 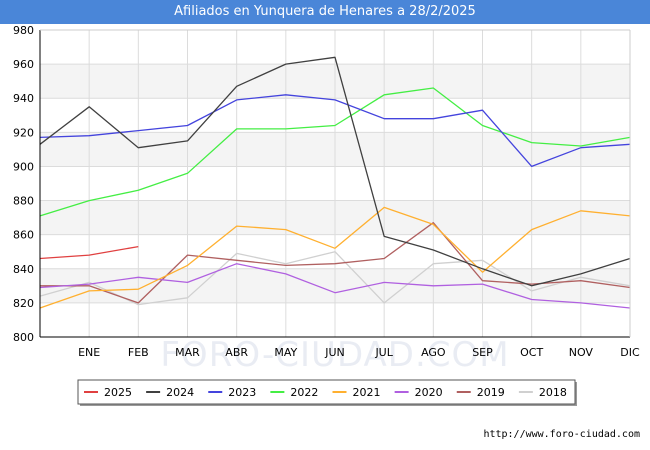 I want to click on legend-label-2021: 2021, so click(x=367, y=392).